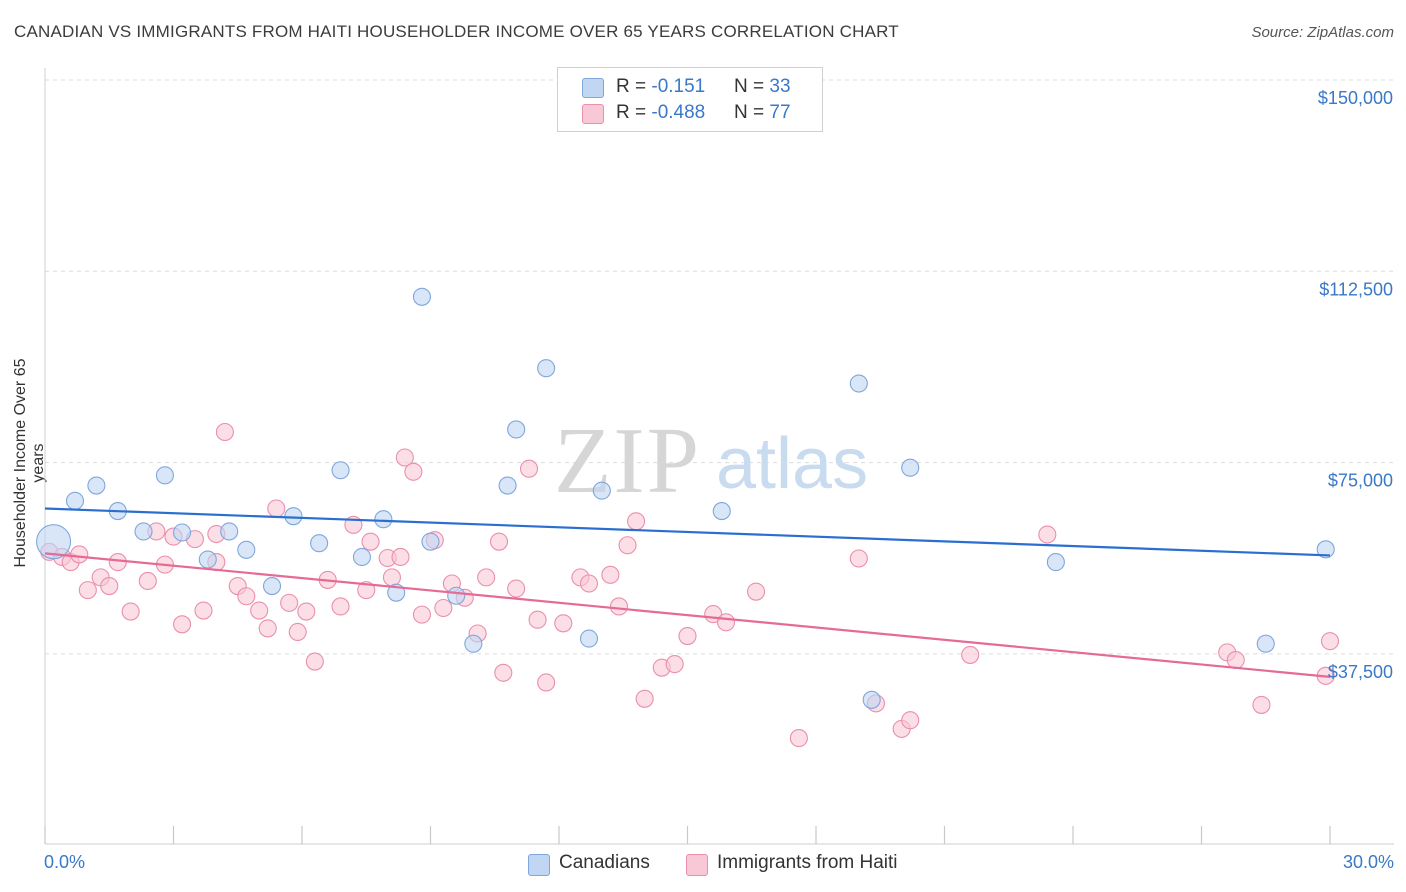 This screenshot has width=1406, height=892. I want to click on r-value-canadians: -0.151, so click(678, 86).